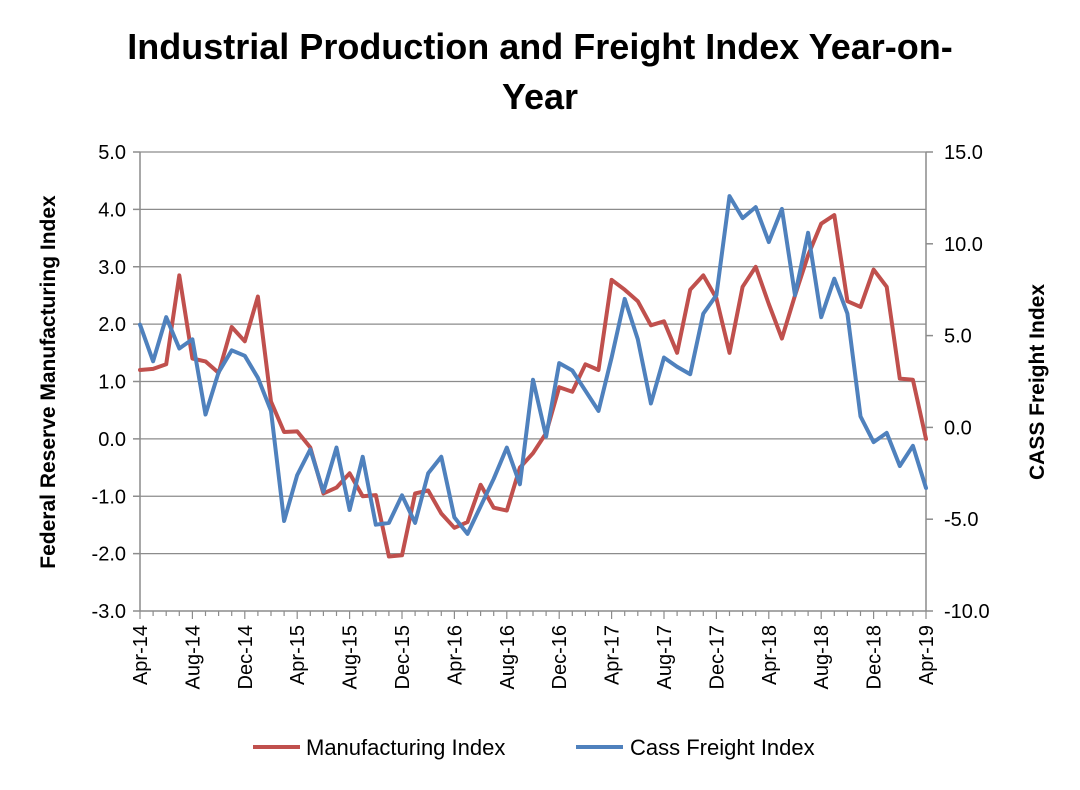 This screenshot has height=790, width=1080. Describe the element at coordinates (193, 657) in the screenshot. I see `x-tick-label: Aug-14` at that location.